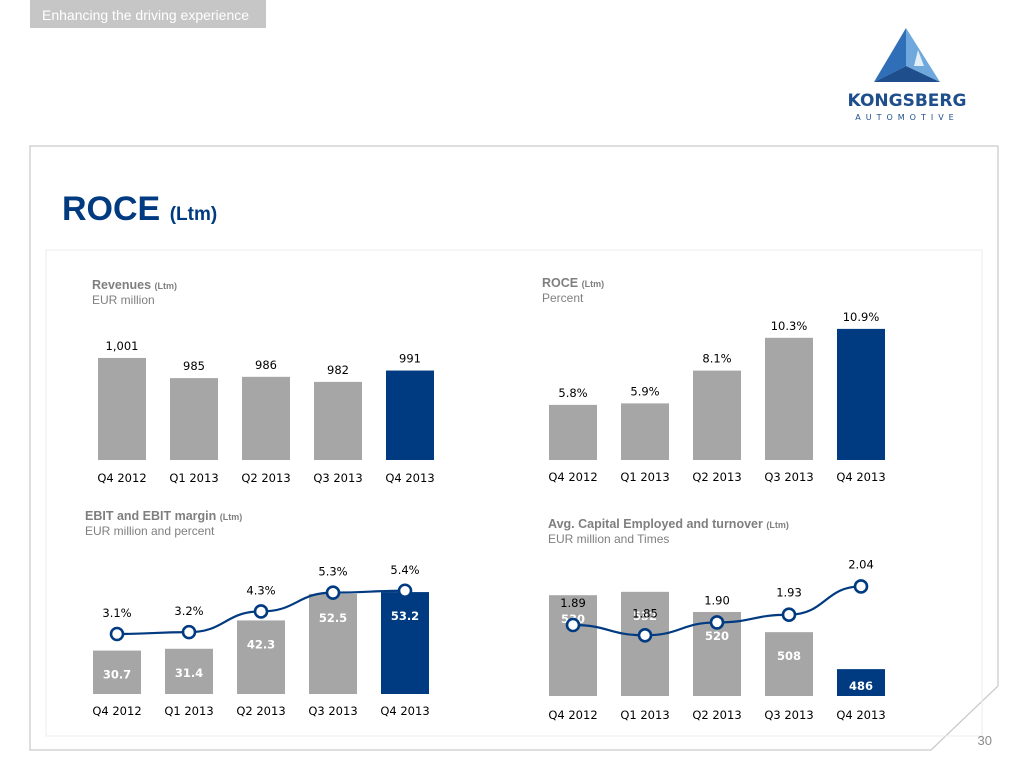  I want to click on ebit-category-label: Q4 2013, so click(404, 711).